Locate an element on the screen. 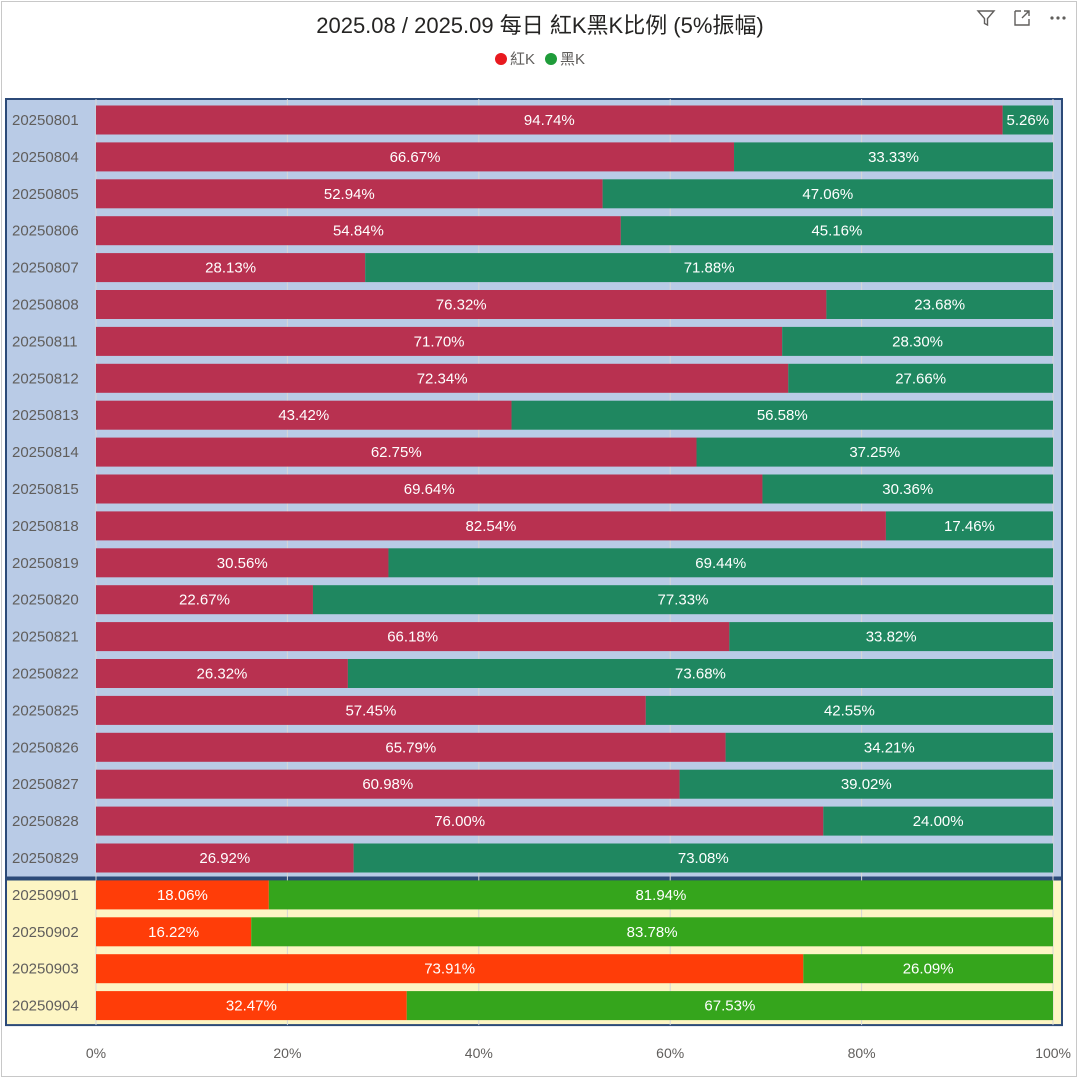 The image size is (1080, 1080). data-label-black-k: 67.53% is located at coordinates (729, 1006).